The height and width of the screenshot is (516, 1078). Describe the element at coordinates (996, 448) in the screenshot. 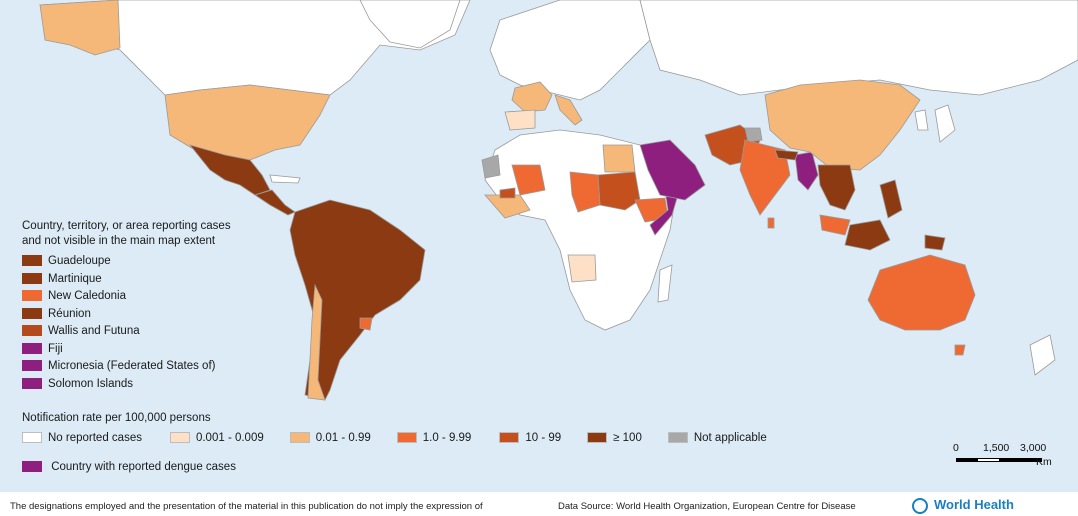

I see `scale-label-1500: 1,500` at that location.